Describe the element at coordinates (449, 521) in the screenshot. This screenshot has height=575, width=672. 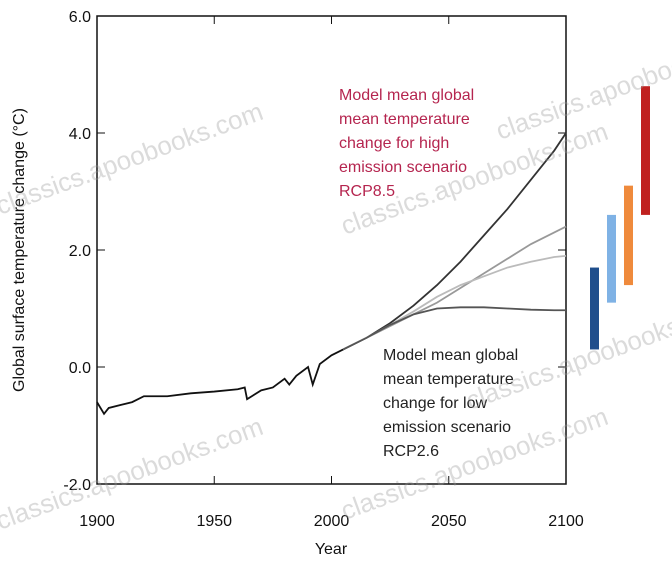
I see `x-tick-label: 2050` at that location.